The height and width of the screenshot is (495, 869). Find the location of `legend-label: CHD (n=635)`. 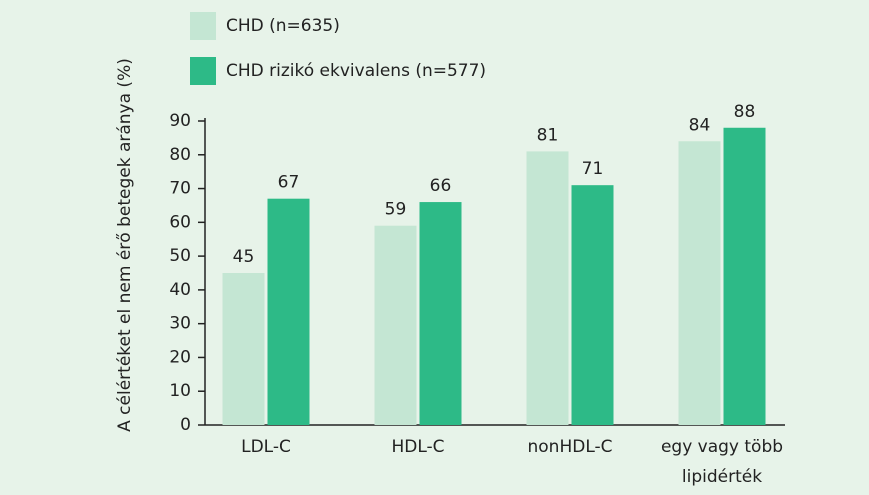

legend-label: CHD (n=635) is located at coordinates (283, 26).